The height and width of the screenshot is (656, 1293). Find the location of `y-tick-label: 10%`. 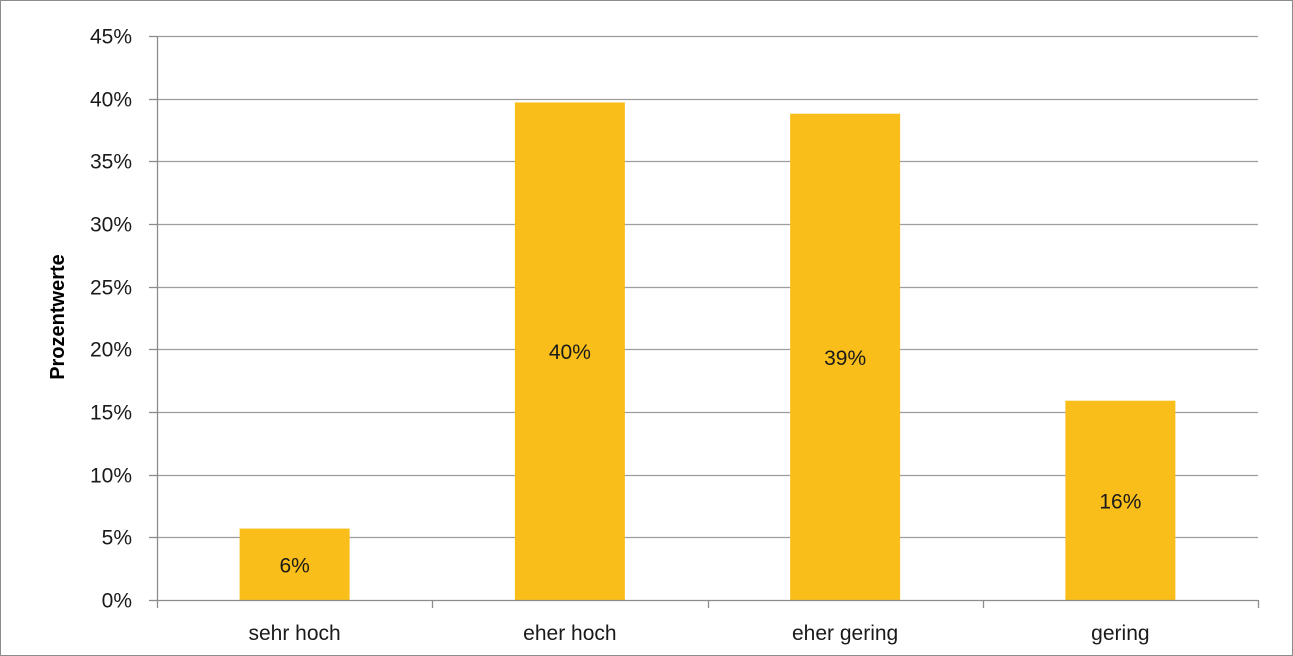

y-tick-label: 10% is located at coordinates (111, 476).